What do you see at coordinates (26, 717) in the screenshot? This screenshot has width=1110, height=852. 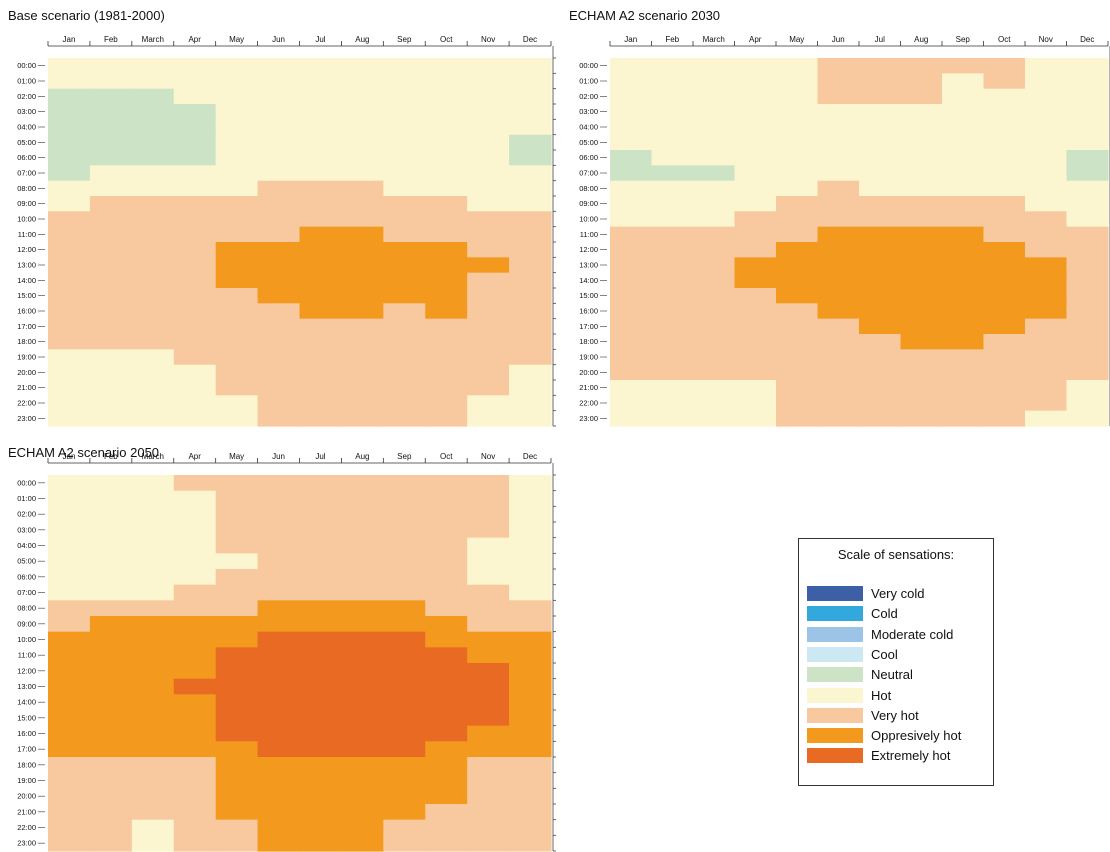 I see `y-tick-label: 15:00` at bounding box center [26, 717].